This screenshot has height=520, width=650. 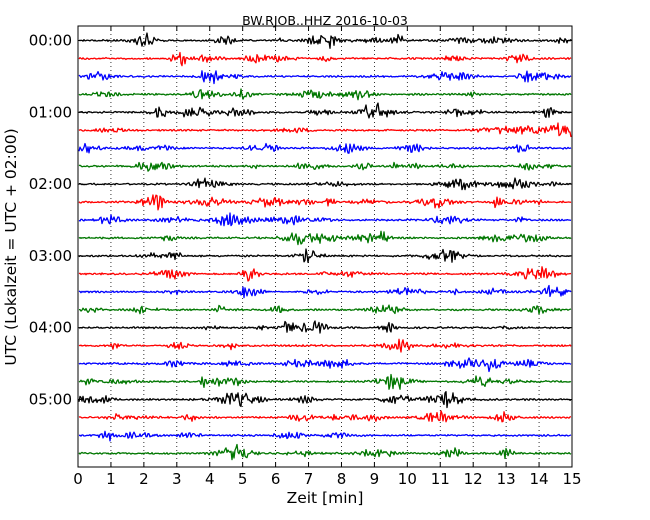 I want to click on x-tick-label-7: 7, so click(x=309, y=479).